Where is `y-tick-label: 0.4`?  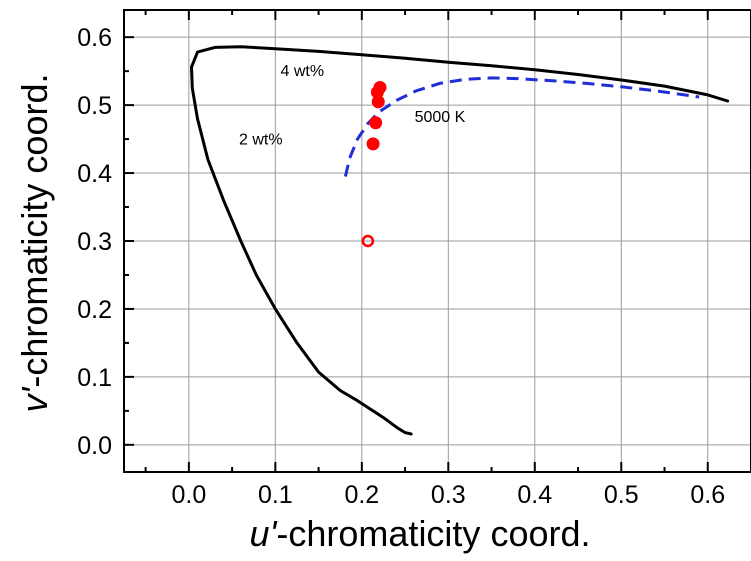
y-tick-label: 0.4 is located at coordinates (94, 174).